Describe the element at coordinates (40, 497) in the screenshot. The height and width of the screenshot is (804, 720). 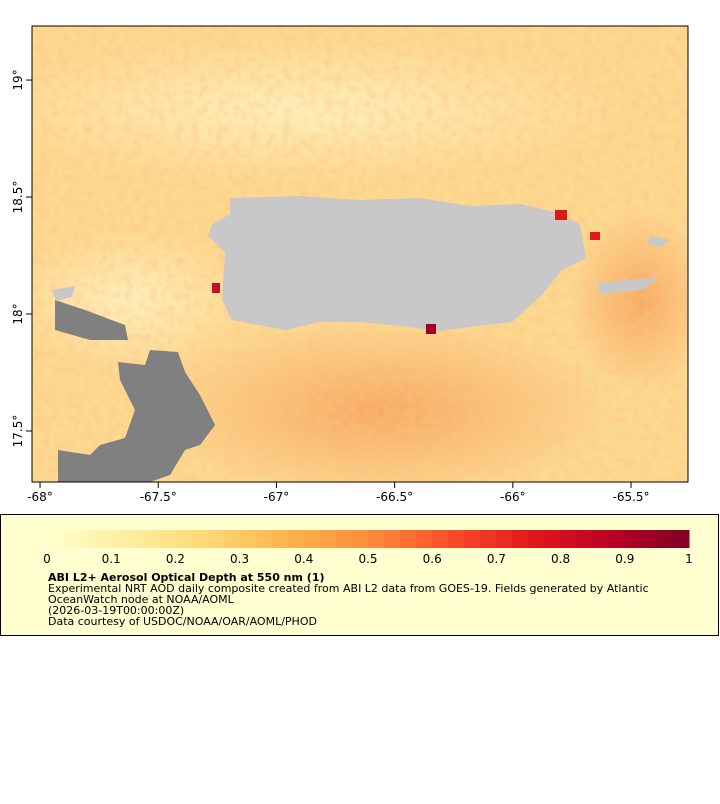
I see `x-tick-label: -68°` at that location.